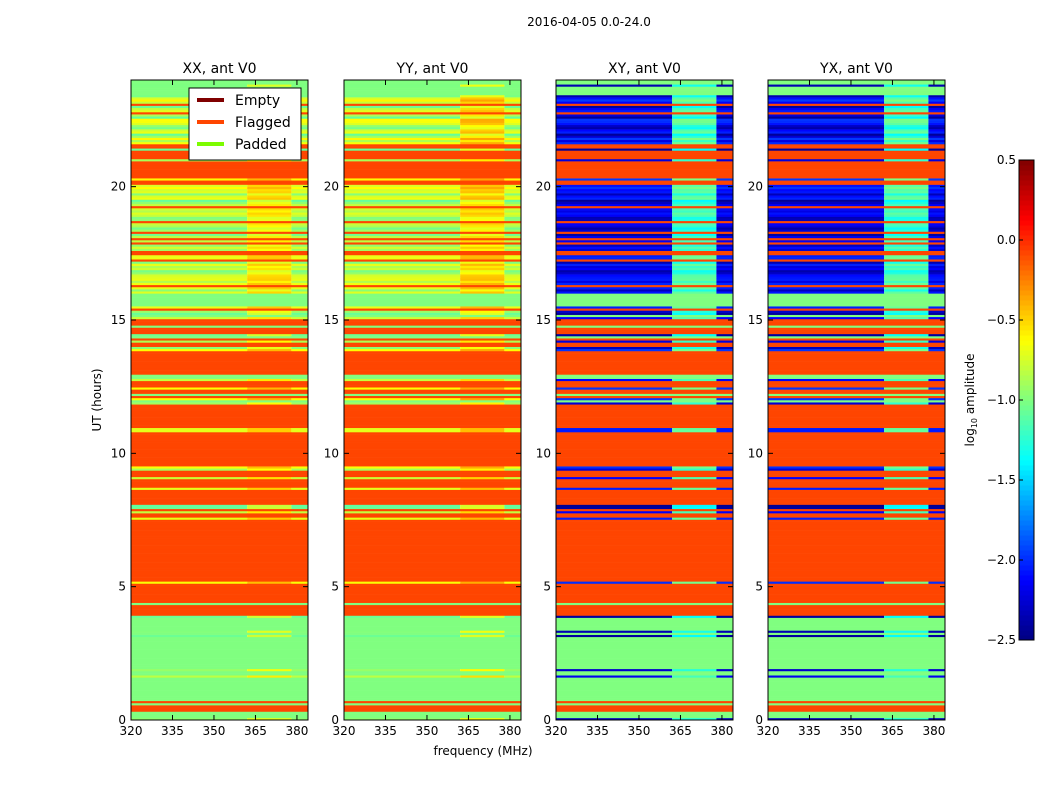 The width and height of the screenshot is (1050, 800). Describe the element at coordinates (344, 731) in the screenshot. I see `x-tick-label: 320` at that location.